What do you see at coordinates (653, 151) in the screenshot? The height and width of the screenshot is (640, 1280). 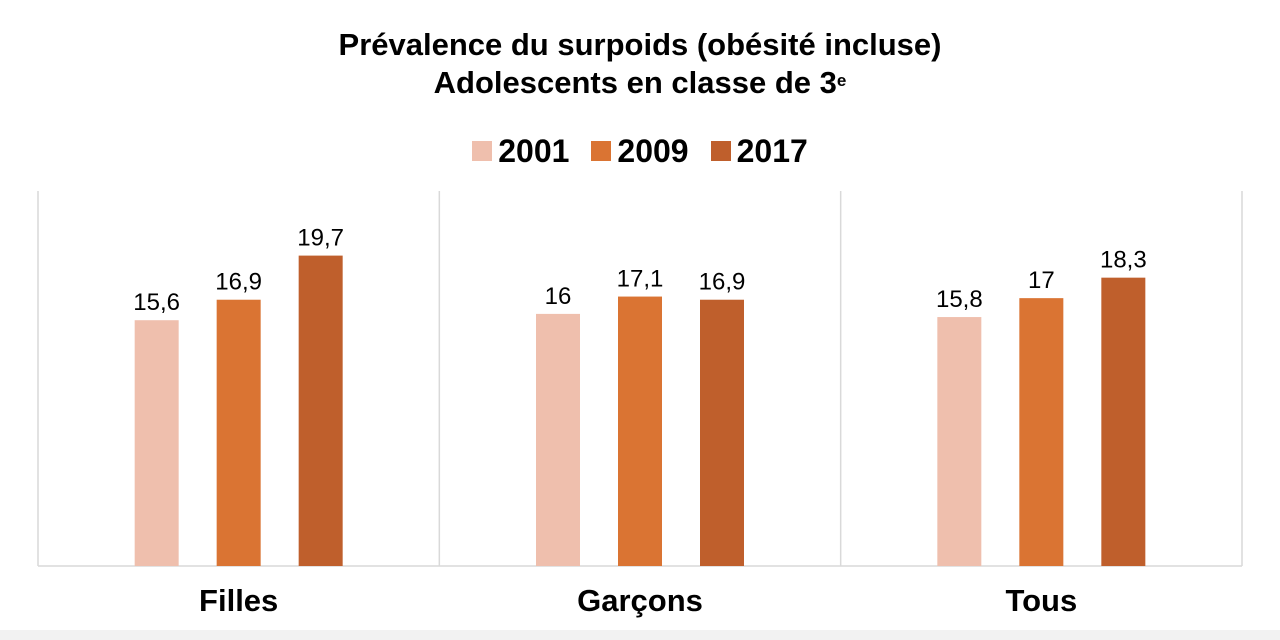 I see `legend-label-2009: 2009` at bounding box center [653, 151].